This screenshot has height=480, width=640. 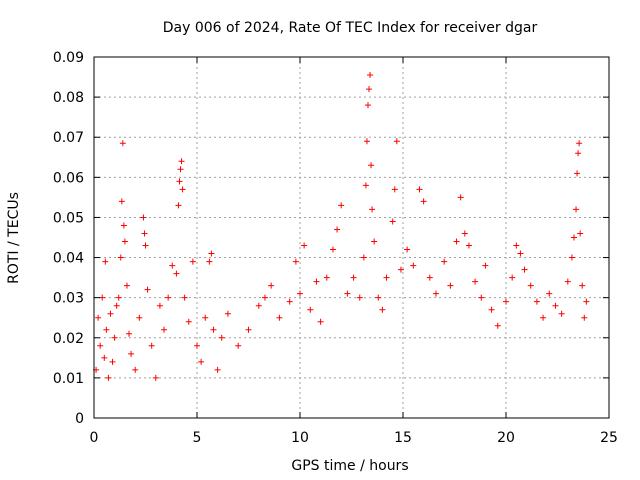 What do you see at coordinates (68, 218) in the screenshot?
I see `y-tick-label: 0.05` at bounding box center [68, 218].